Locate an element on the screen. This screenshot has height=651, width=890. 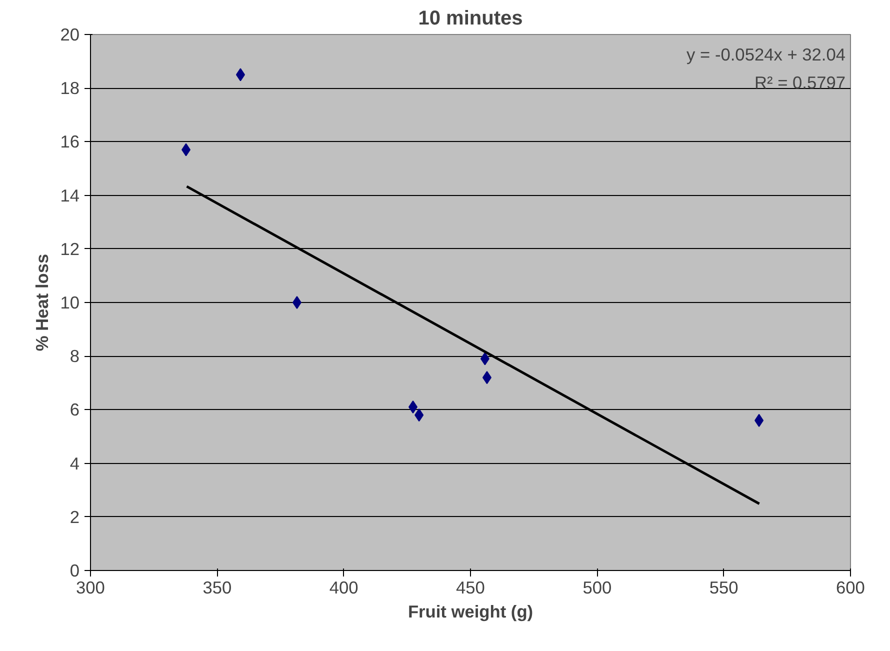
x-tick-label: 600 is located at coordinates (850, 588).